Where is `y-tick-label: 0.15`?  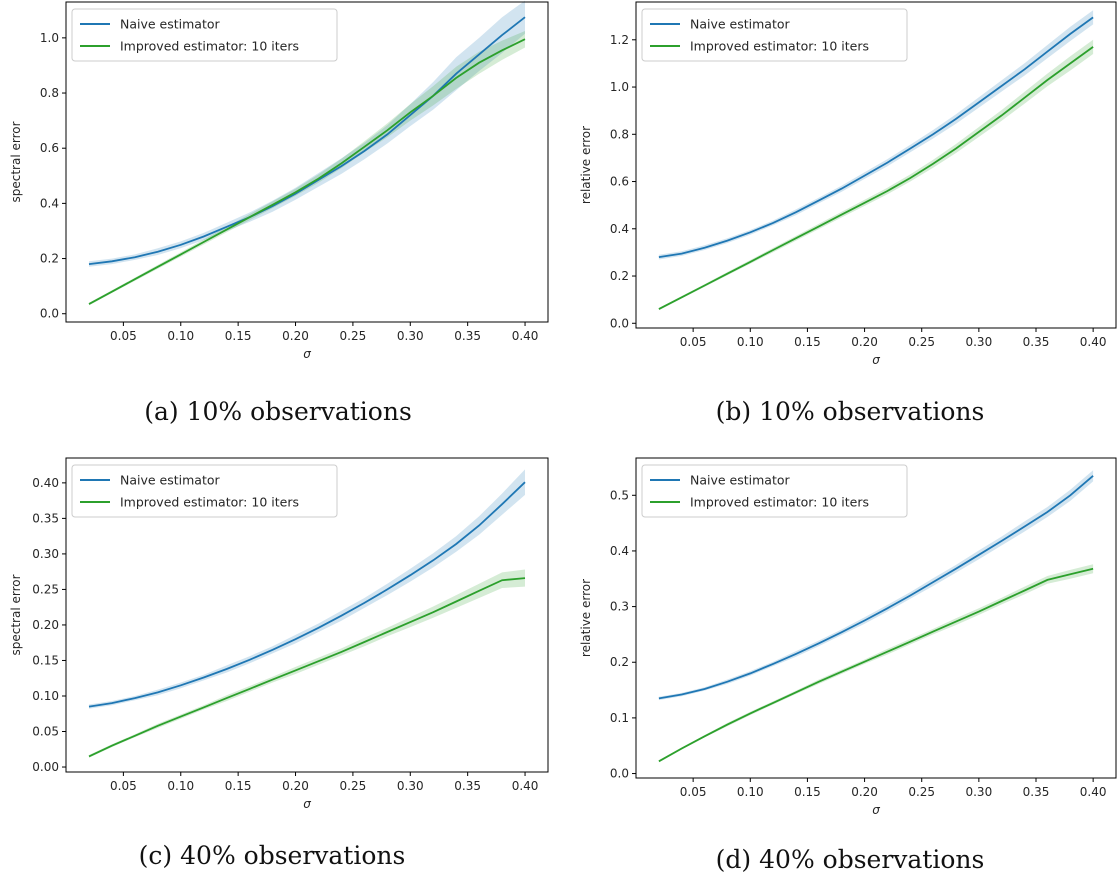 y-tick-label: 0.15 is located at coordinates (45, 660).